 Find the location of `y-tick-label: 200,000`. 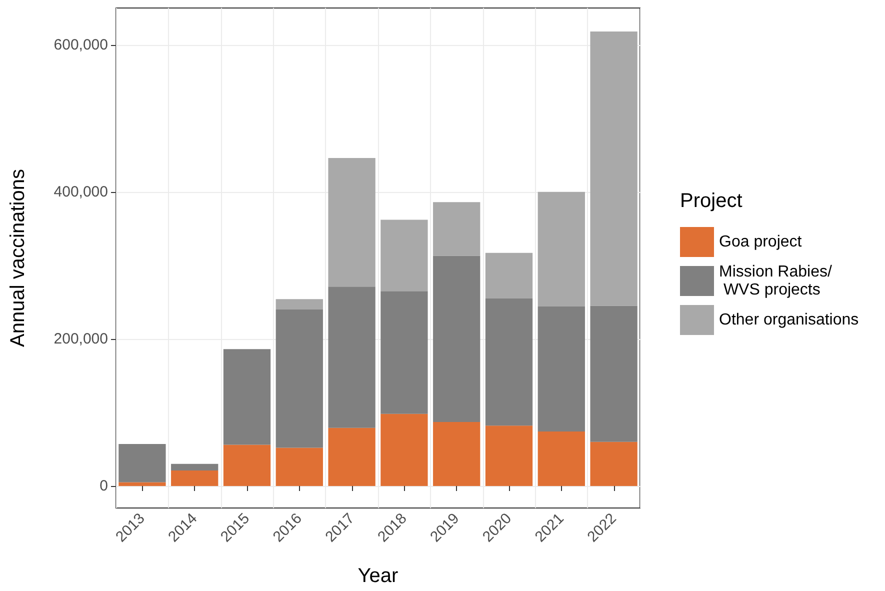

y-tick-label: 200,000 is located at coordinates (81, 339).